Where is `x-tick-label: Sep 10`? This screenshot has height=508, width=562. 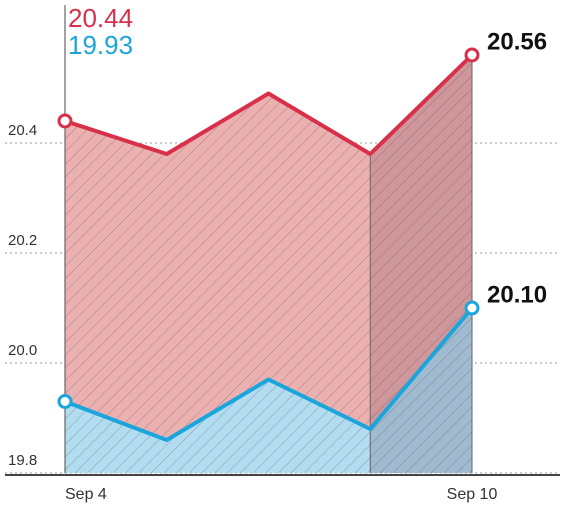
x-tick-label: Sep 10 is located at coordinates (472, 494).